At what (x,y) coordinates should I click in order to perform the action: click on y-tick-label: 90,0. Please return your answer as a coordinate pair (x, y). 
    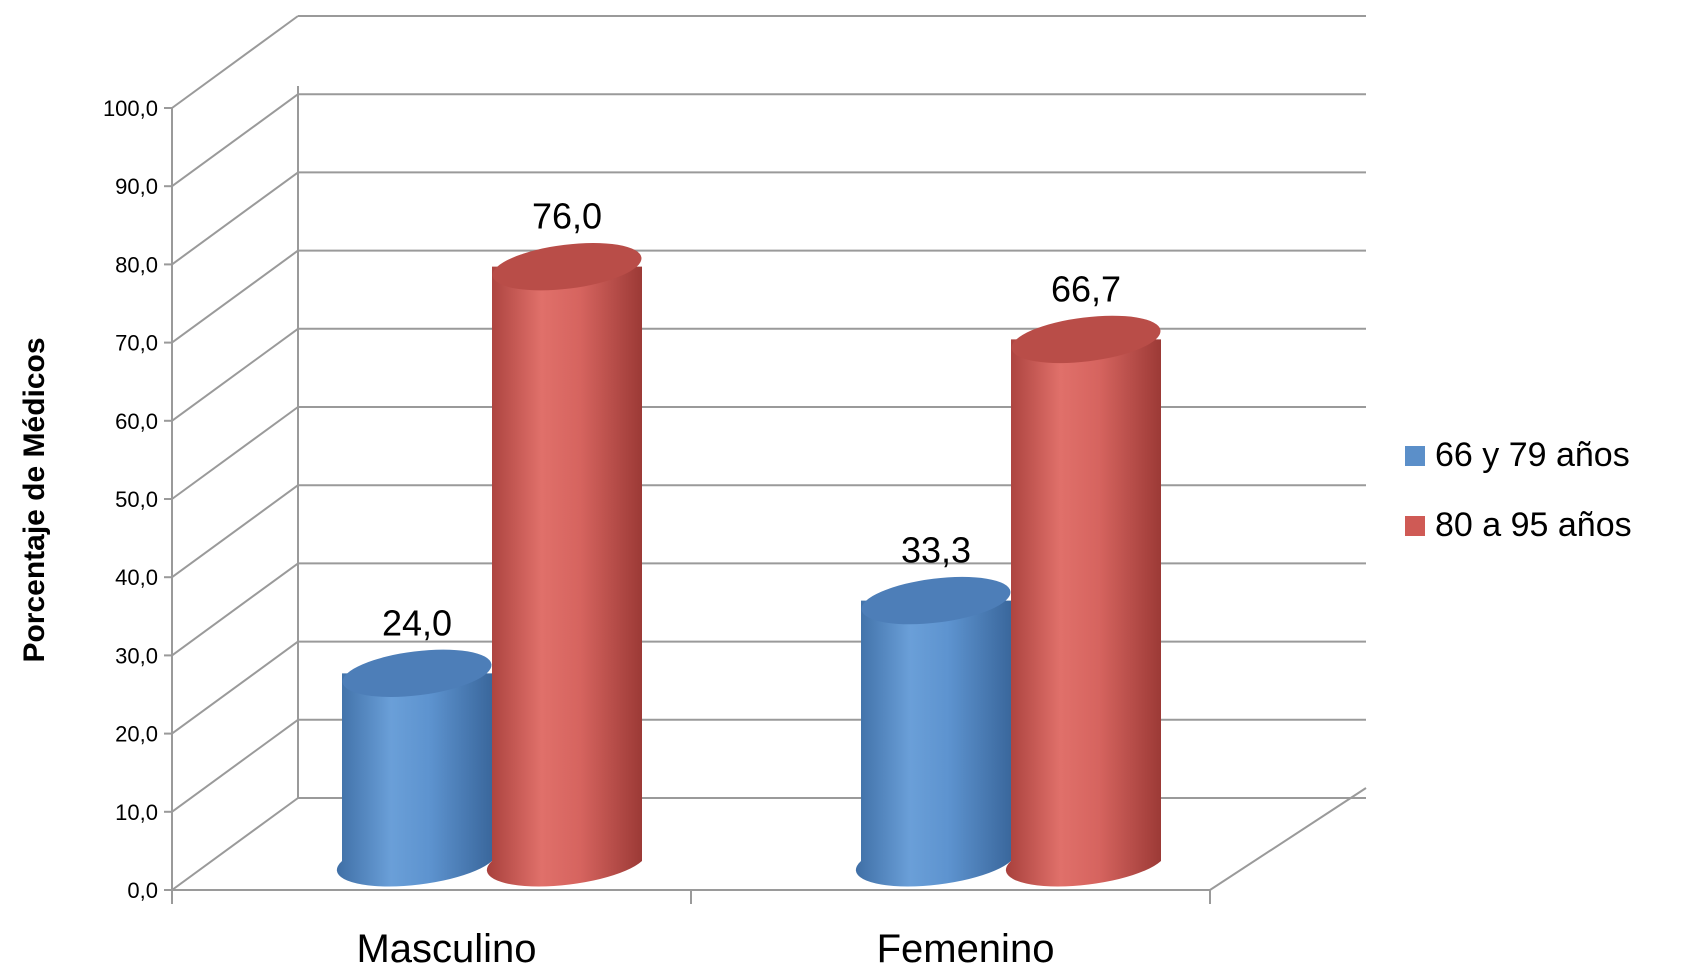
    Looking at the image, I should click on (136, 186).